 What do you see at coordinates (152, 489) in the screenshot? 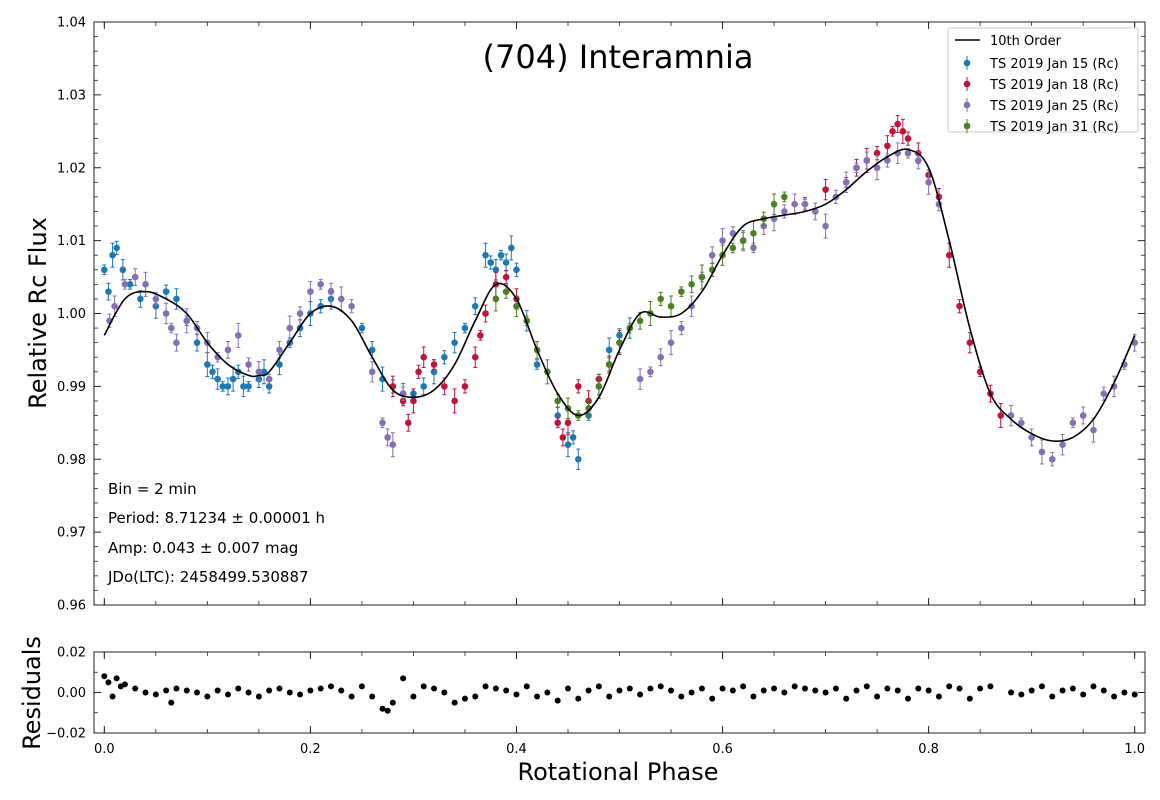
I see `annotation-bin: Bin = 2 min` at bounding box center [152, 489].